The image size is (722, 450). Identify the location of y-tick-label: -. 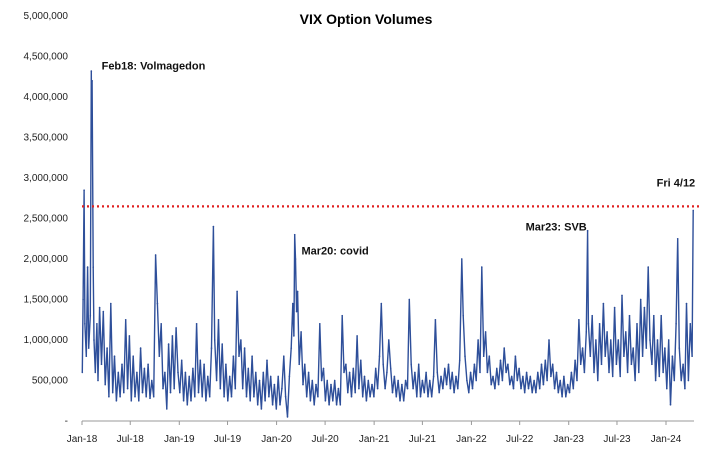
(66, 421).